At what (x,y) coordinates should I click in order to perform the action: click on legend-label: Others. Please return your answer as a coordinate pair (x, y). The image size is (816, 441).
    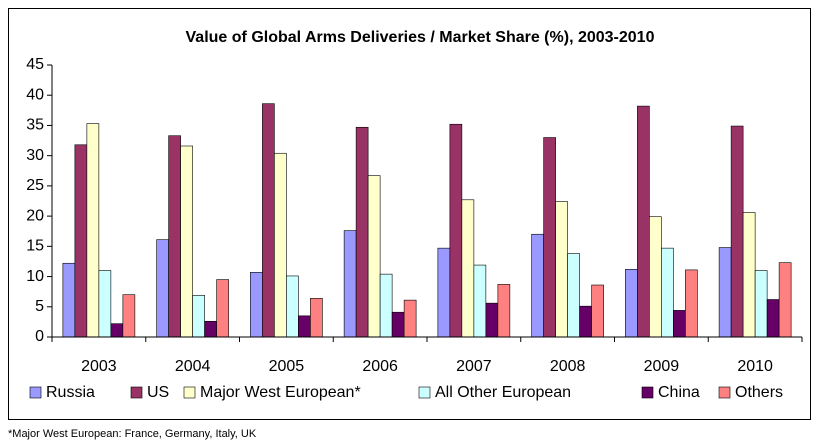
    Looking at the image, I should click on (759, 392).